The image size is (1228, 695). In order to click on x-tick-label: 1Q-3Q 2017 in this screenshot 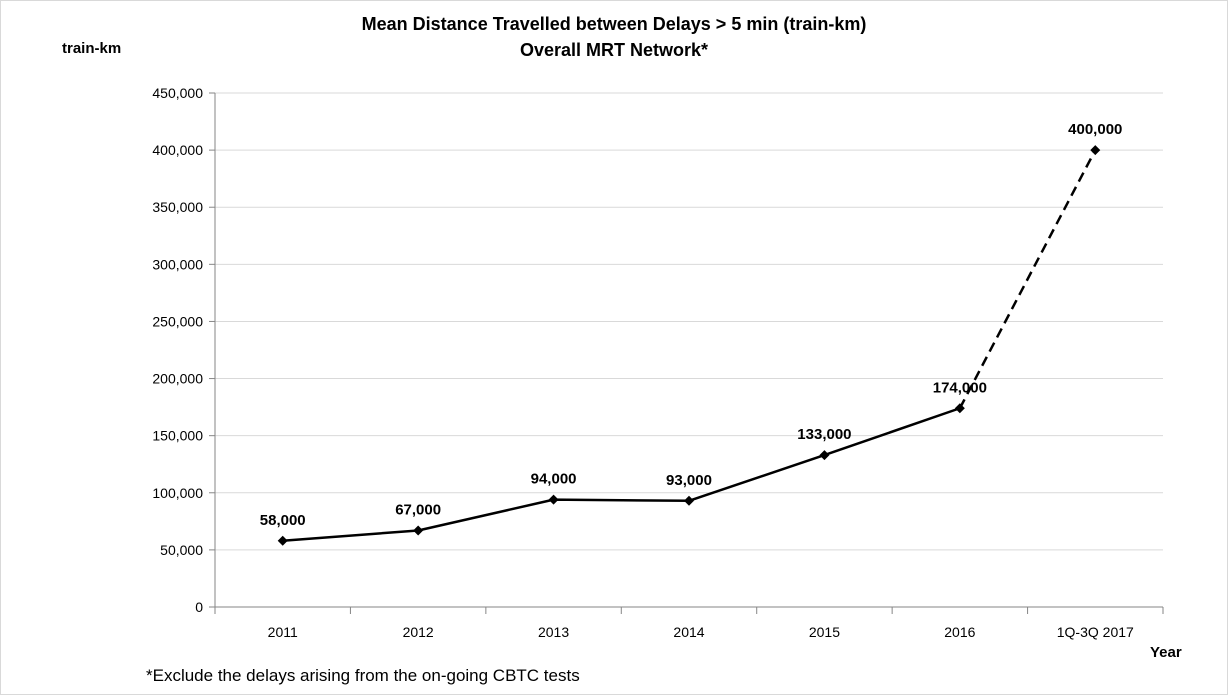, I will do `click(1095, 632)`.